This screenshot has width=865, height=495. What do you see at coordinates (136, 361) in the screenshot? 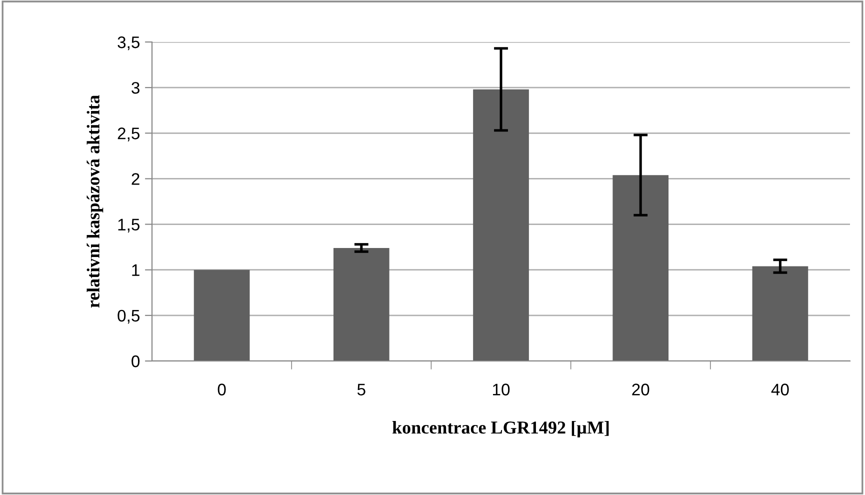
I see `y-tick-label: 0` at bounding box center [136, 361].